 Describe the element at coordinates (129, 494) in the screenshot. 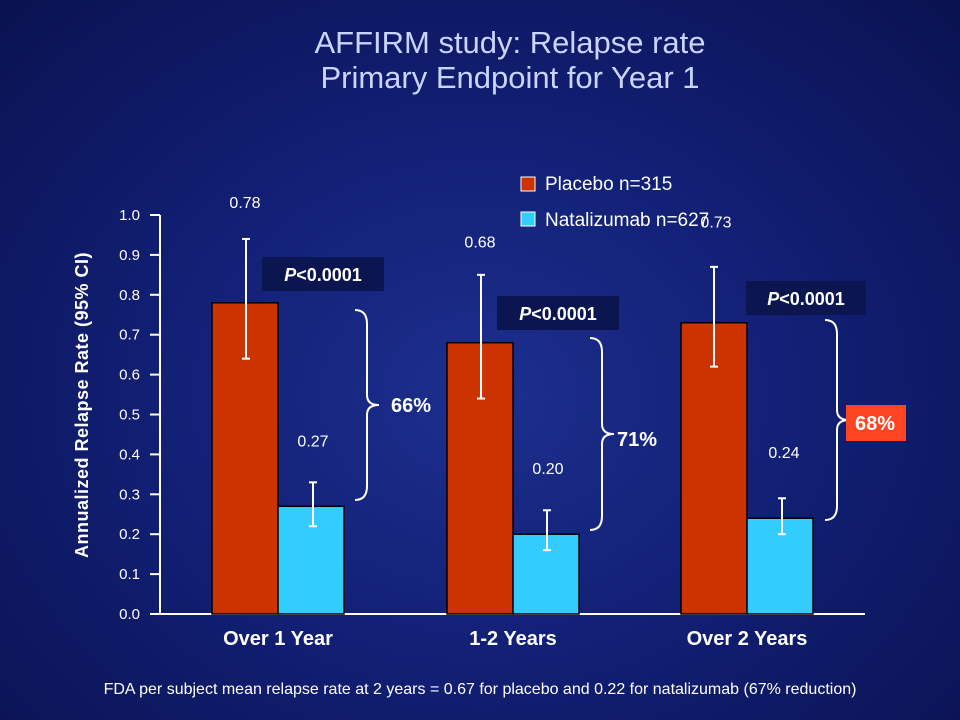

I see `y-tick-label: 0.3` at that location.